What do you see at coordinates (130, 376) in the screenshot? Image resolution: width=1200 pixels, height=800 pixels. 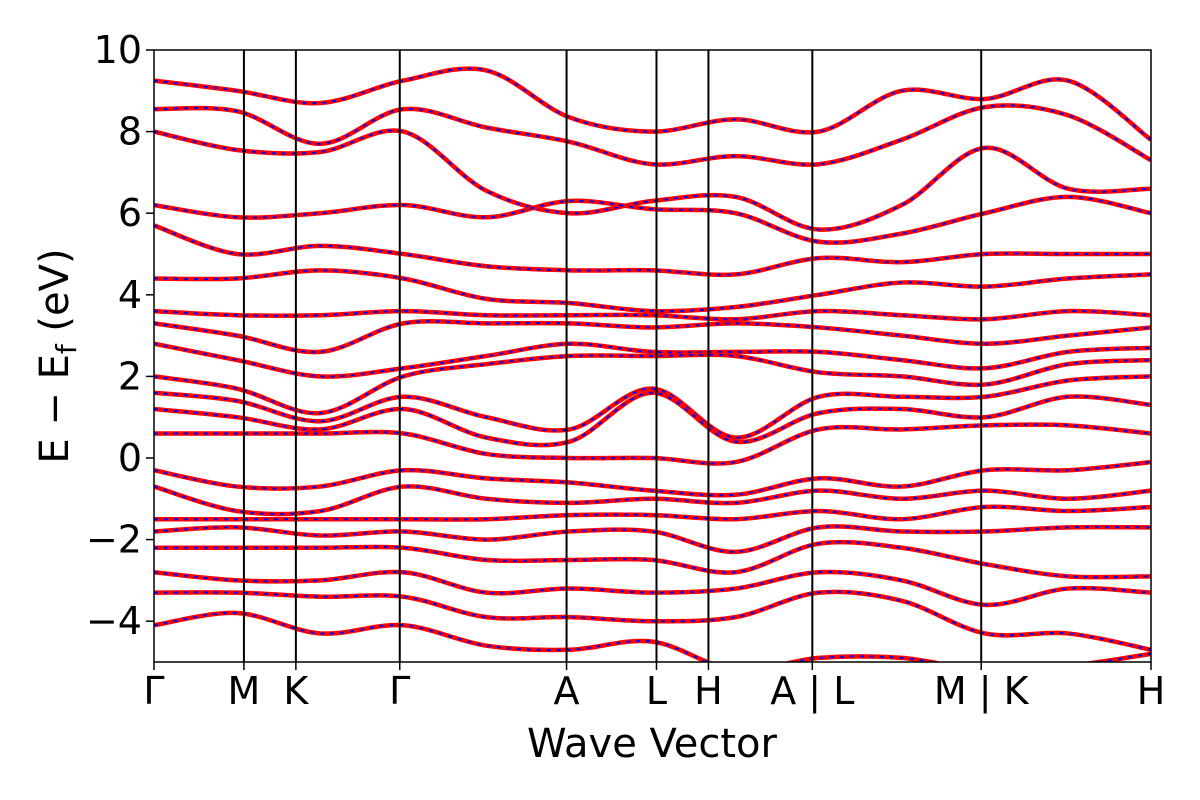 I see `y-tick-label-3: 2` at bounding box center [130, 376].